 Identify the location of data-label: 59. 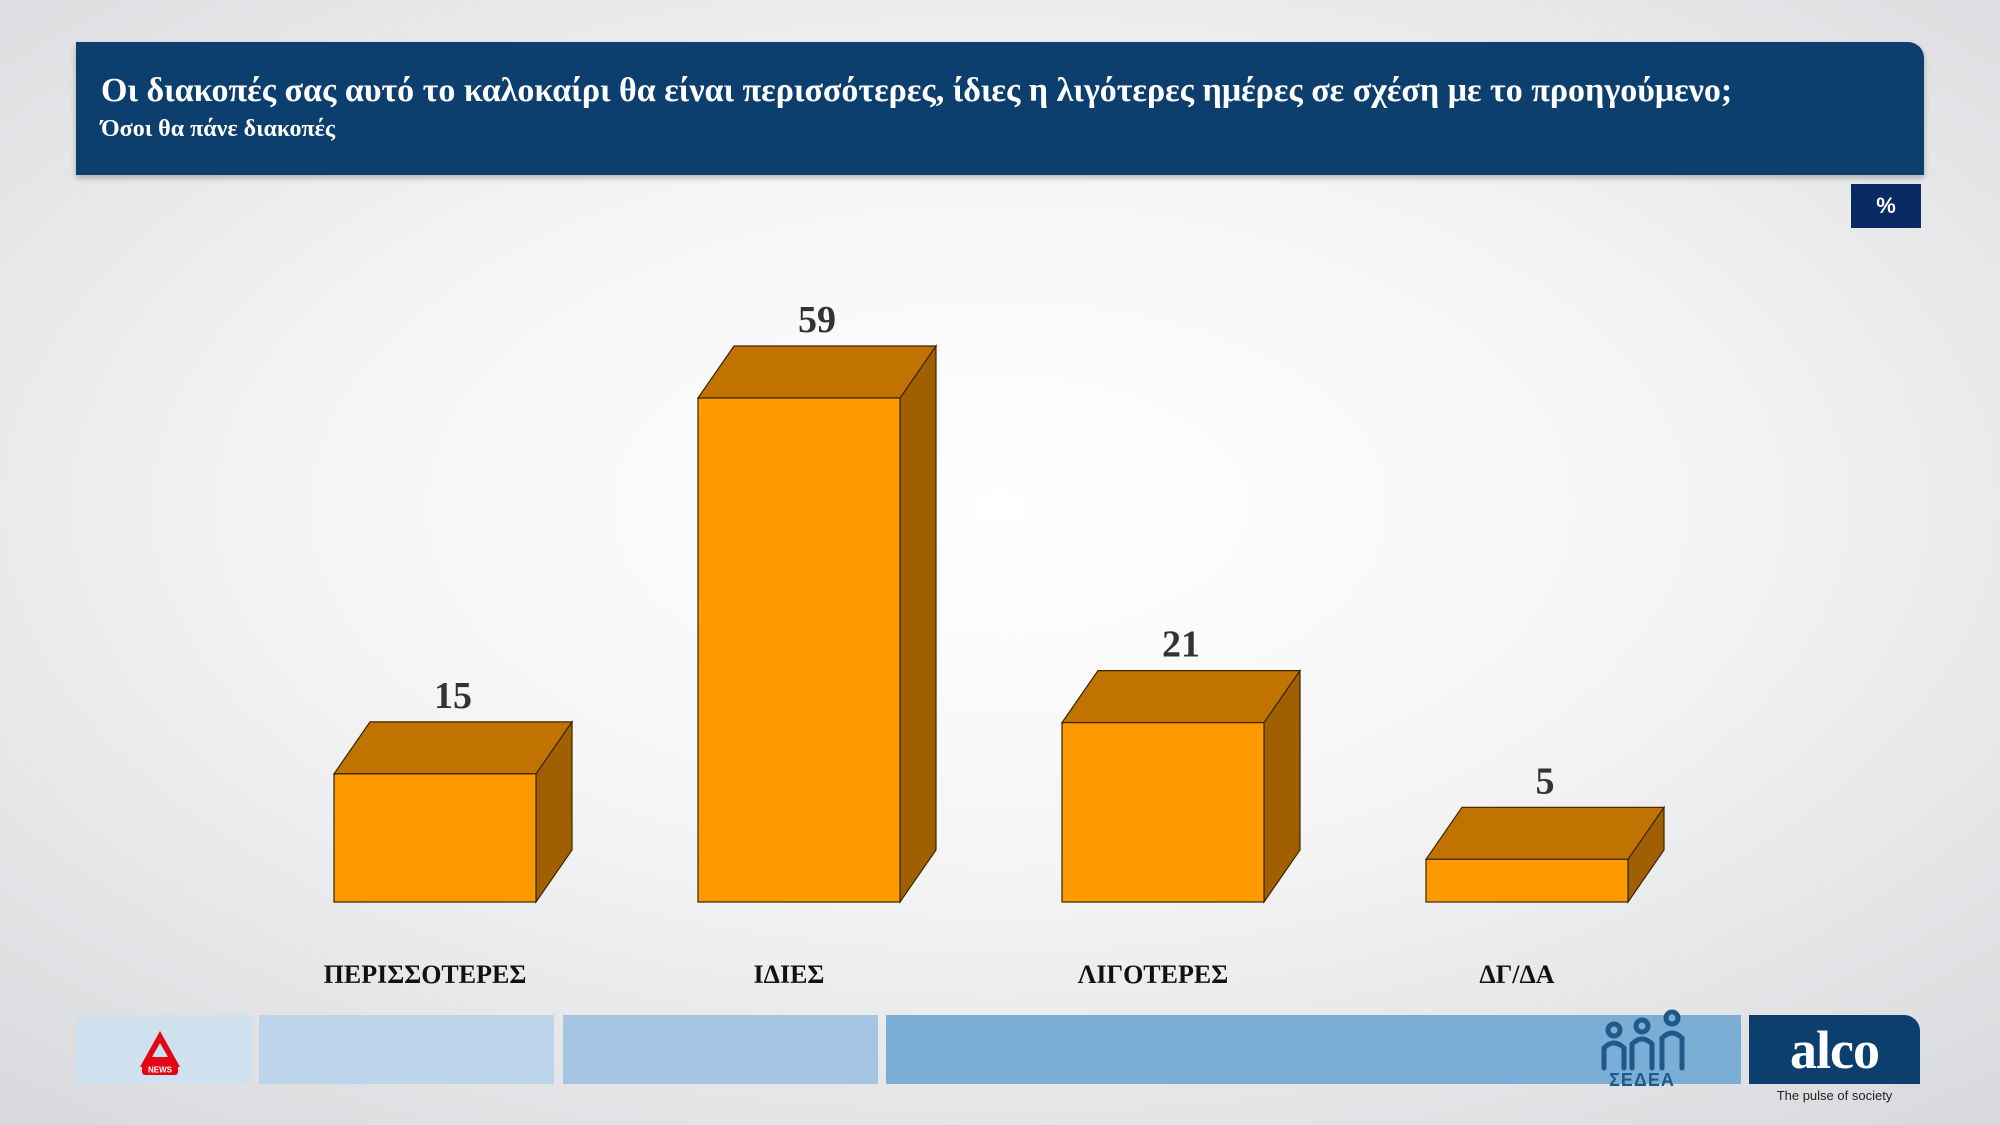
(817, 320).